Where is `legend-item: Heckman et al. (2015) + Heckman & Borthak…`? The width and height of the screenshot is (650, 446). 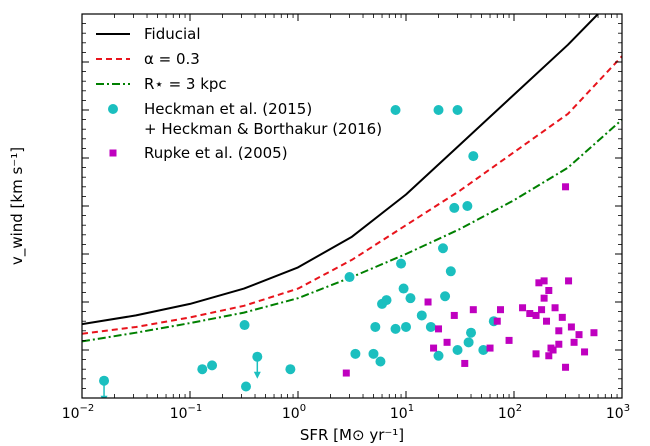
legend-item: Heckman et al. (2015) + Heckman & Borthak… is located at coordinates (245, 119).